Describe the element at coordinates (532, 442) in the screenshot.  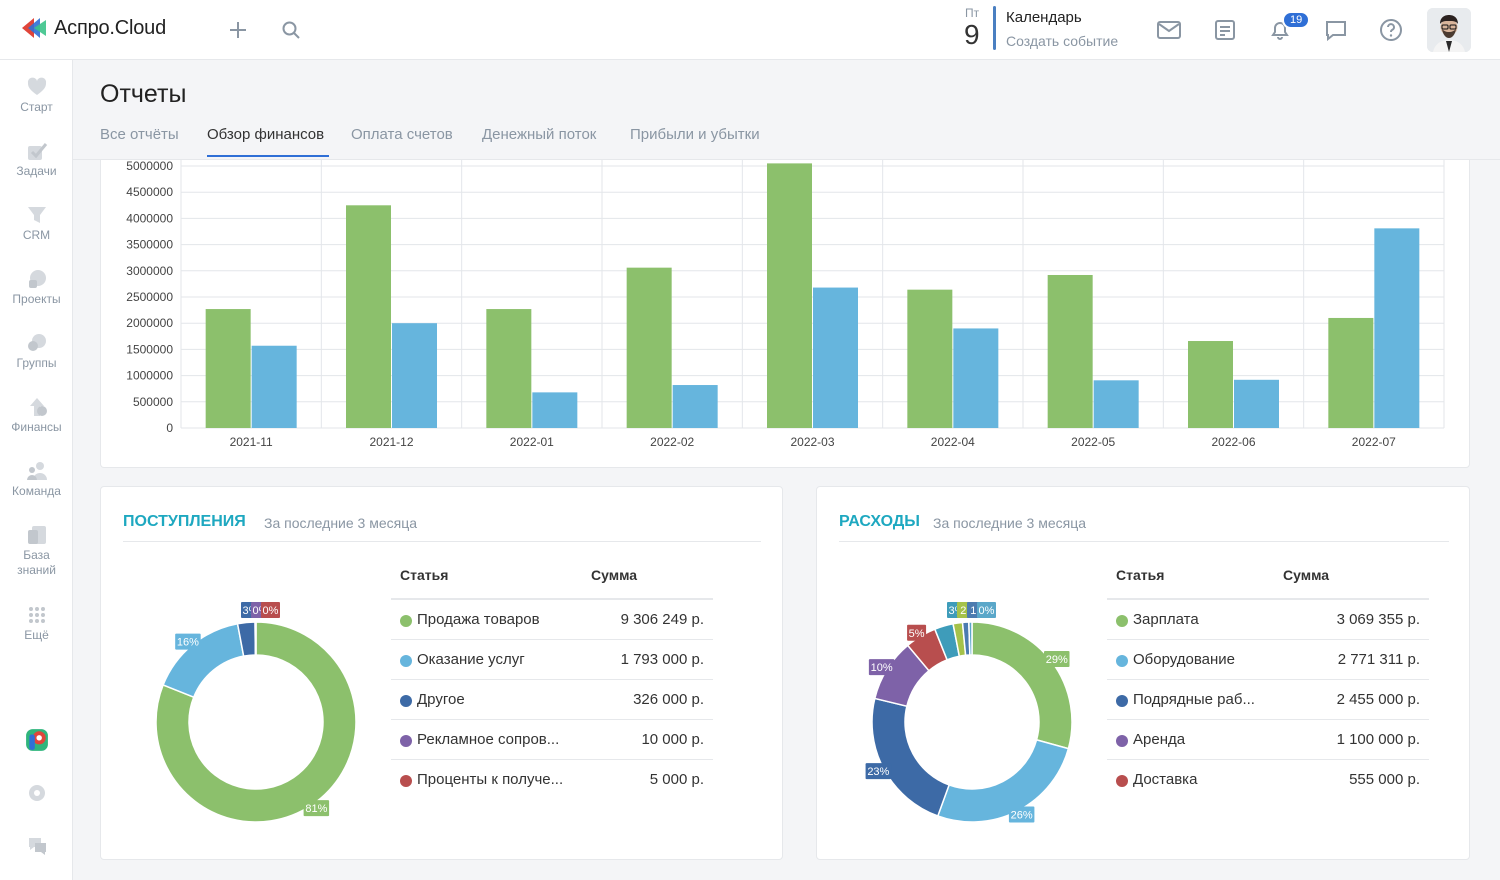
I see `x-tick-label: 2022-01` at that location.